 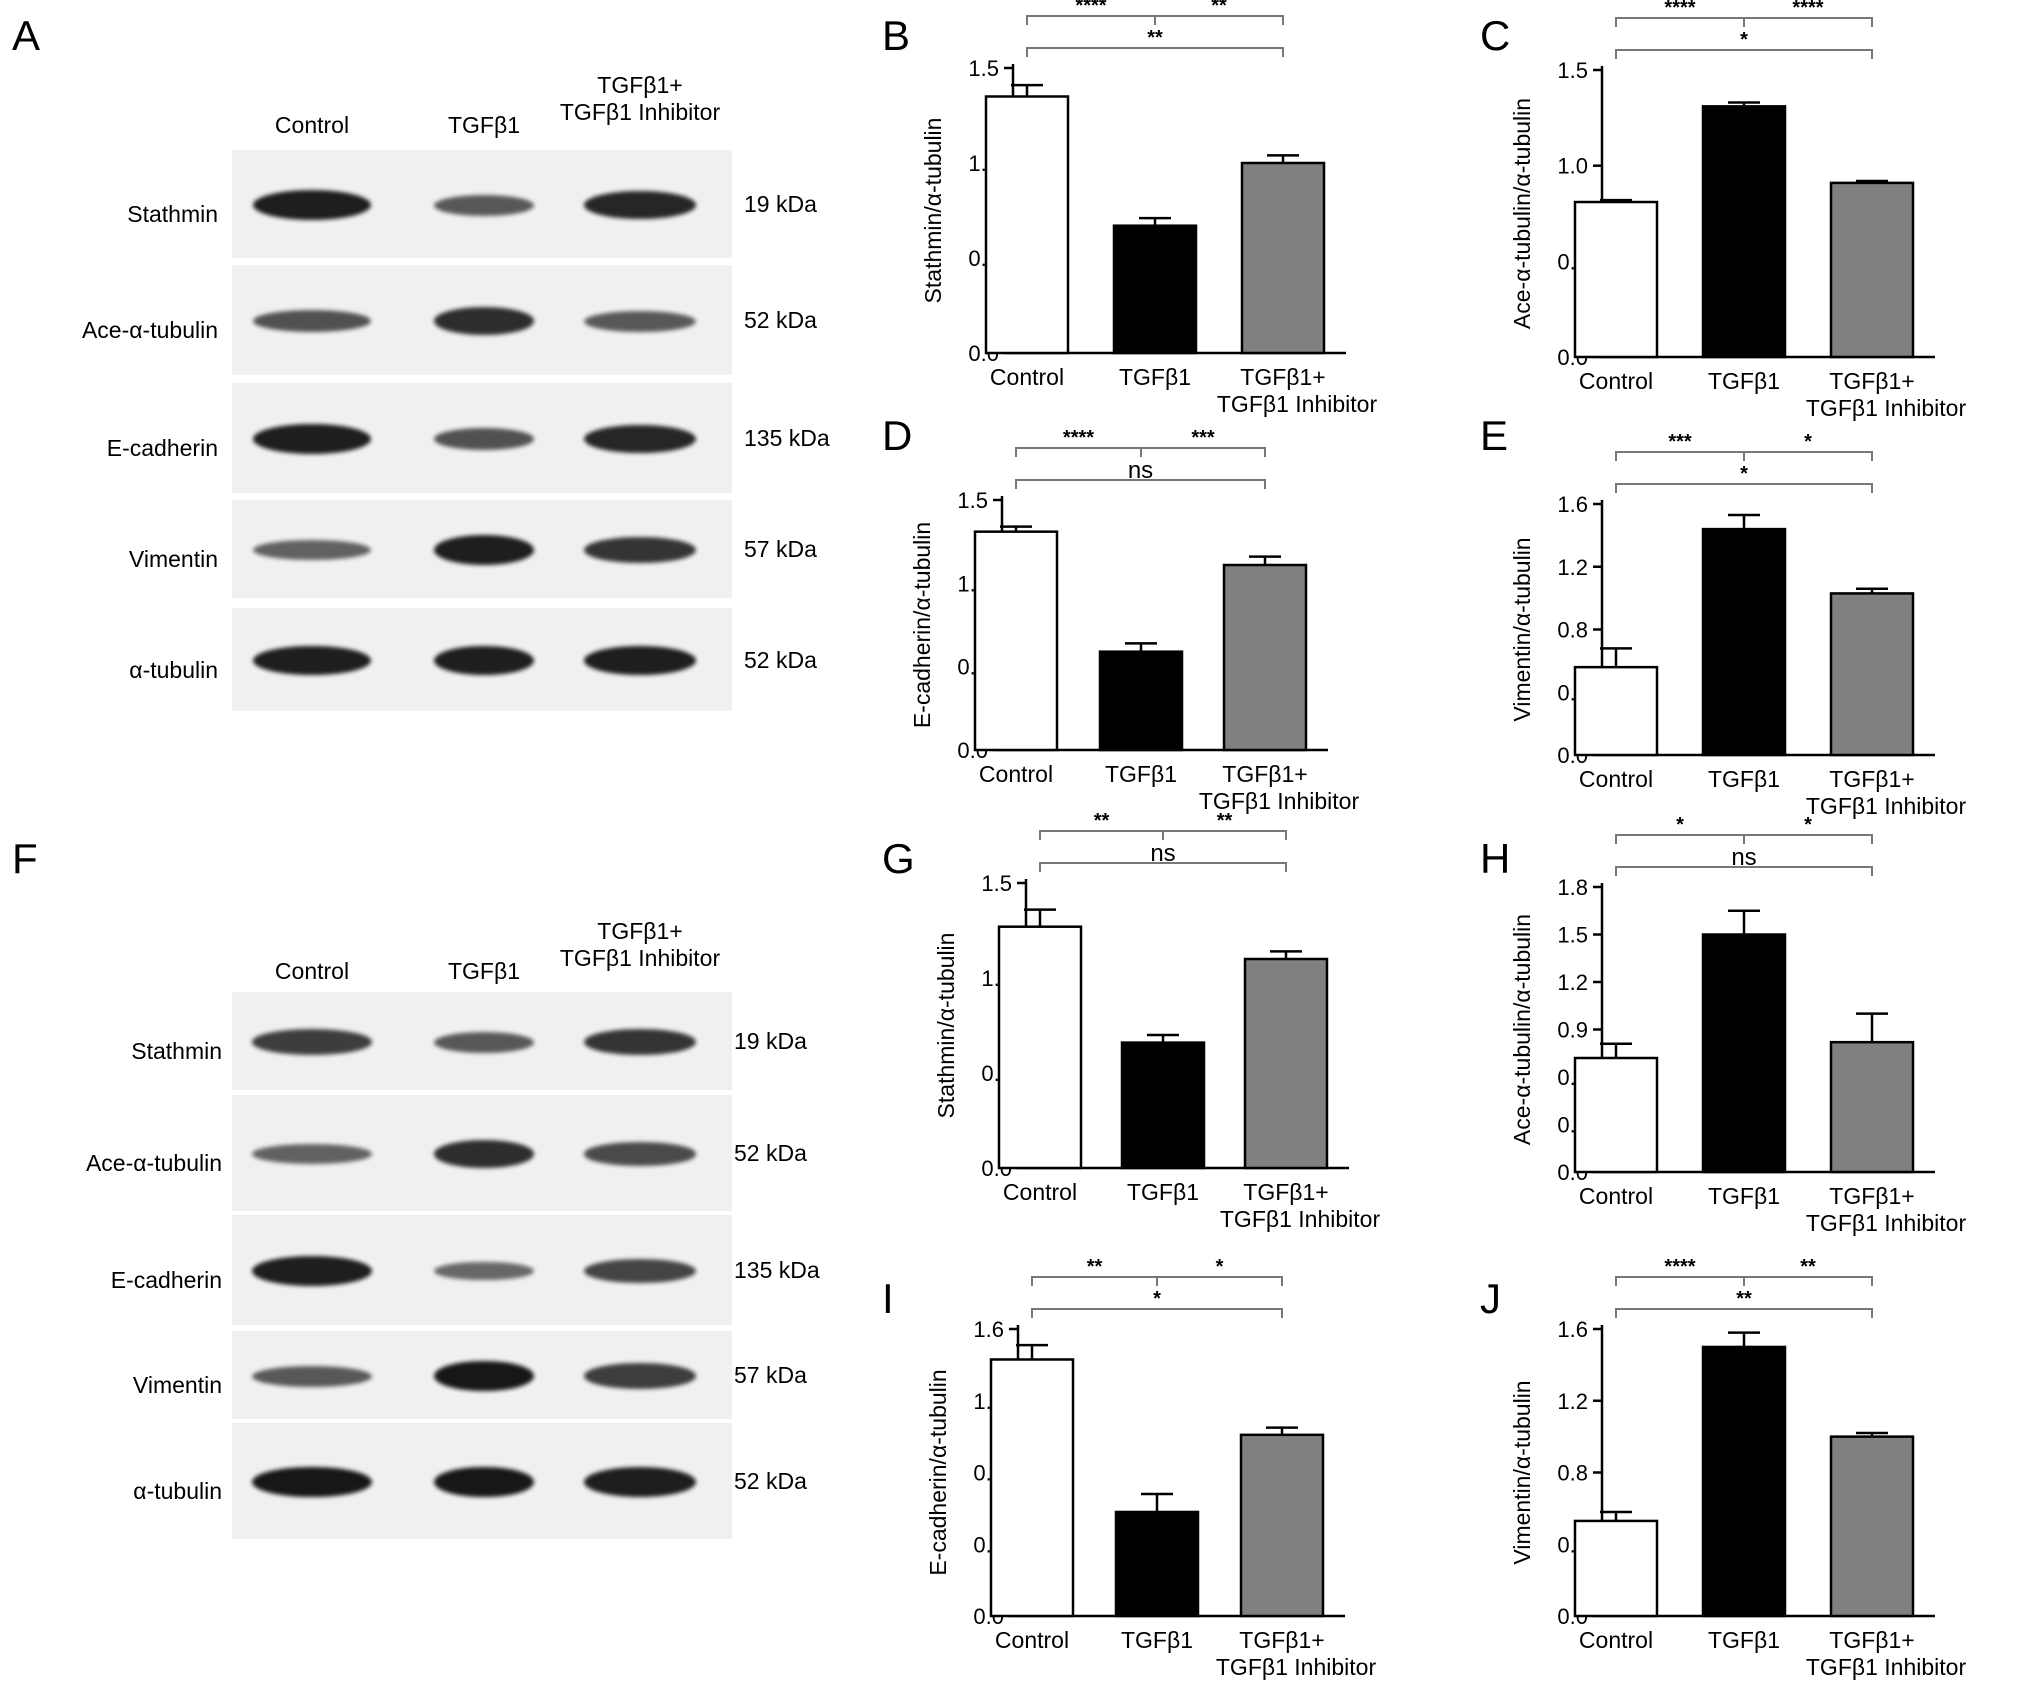 What do you see at coordinates (777, 1270) in the screenshot?
I see `molecular-weight-label: 135 kDa` at bounding box center [777, 1270].